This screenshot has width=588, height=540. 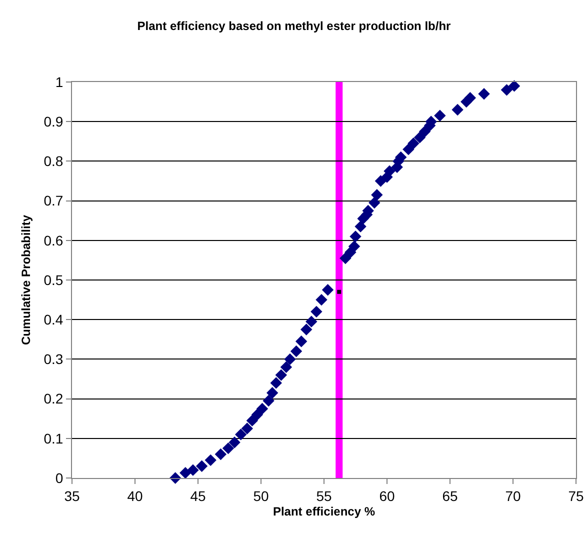 What do you see at coordinates (513, 496) in the screenshot?
I see `x-tick-label: 70` at bounding box center [513, 496].